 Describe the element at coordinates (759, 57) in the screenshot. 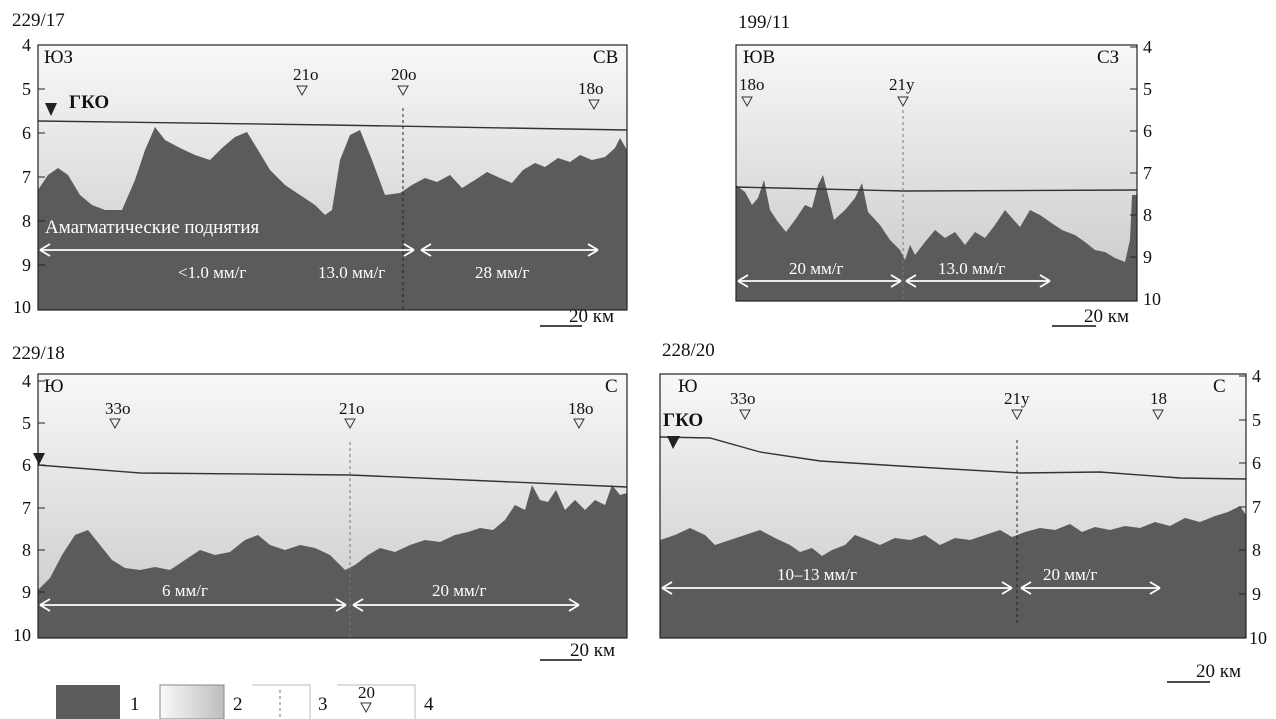

I see `direction-left: ЮВ` at that location.